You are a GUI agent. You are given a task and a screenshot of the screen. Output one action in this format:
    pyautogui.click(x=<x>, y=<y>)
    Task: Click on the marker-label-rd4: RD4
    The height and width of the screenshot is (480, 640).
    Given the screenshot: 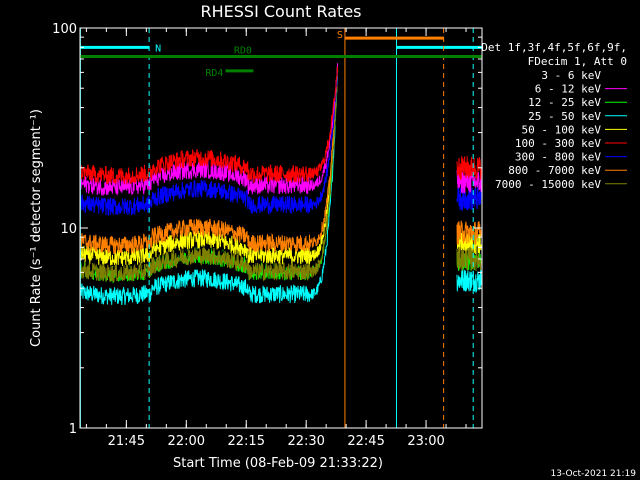 What is the action you would take?
    pyautogui.click(x=214, y=73)
    